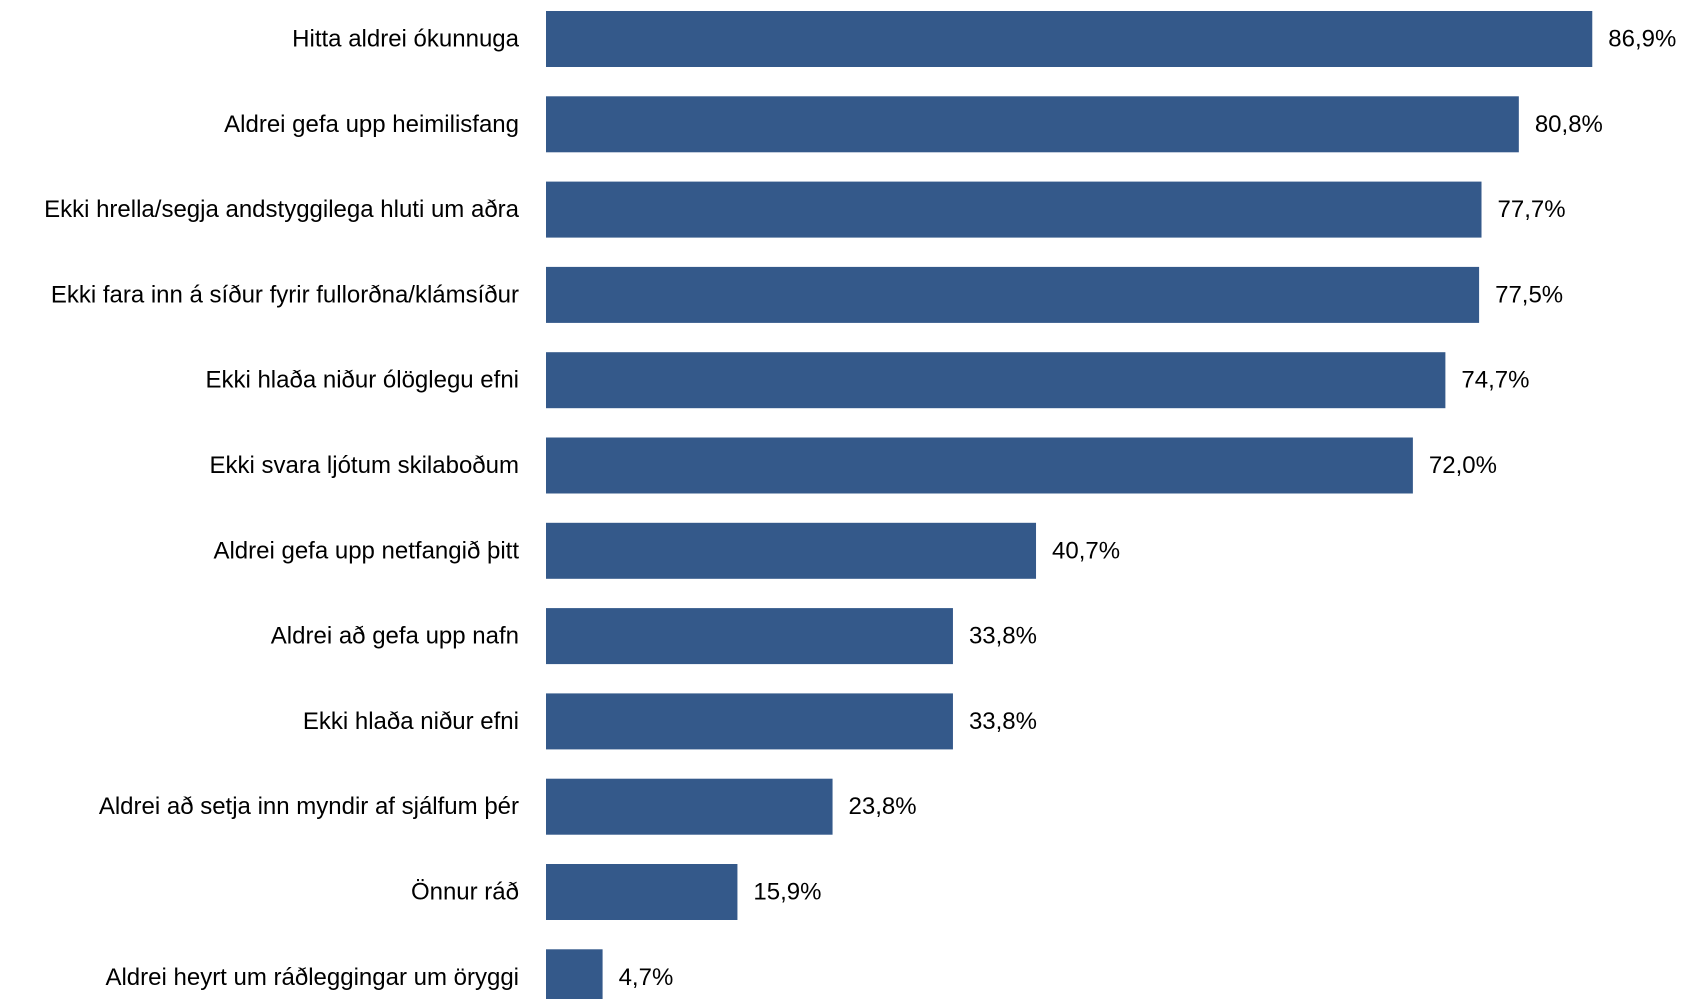  I want to click on category-label: Ekki hlaða niður ólöglegu efni, so click(362, 380).